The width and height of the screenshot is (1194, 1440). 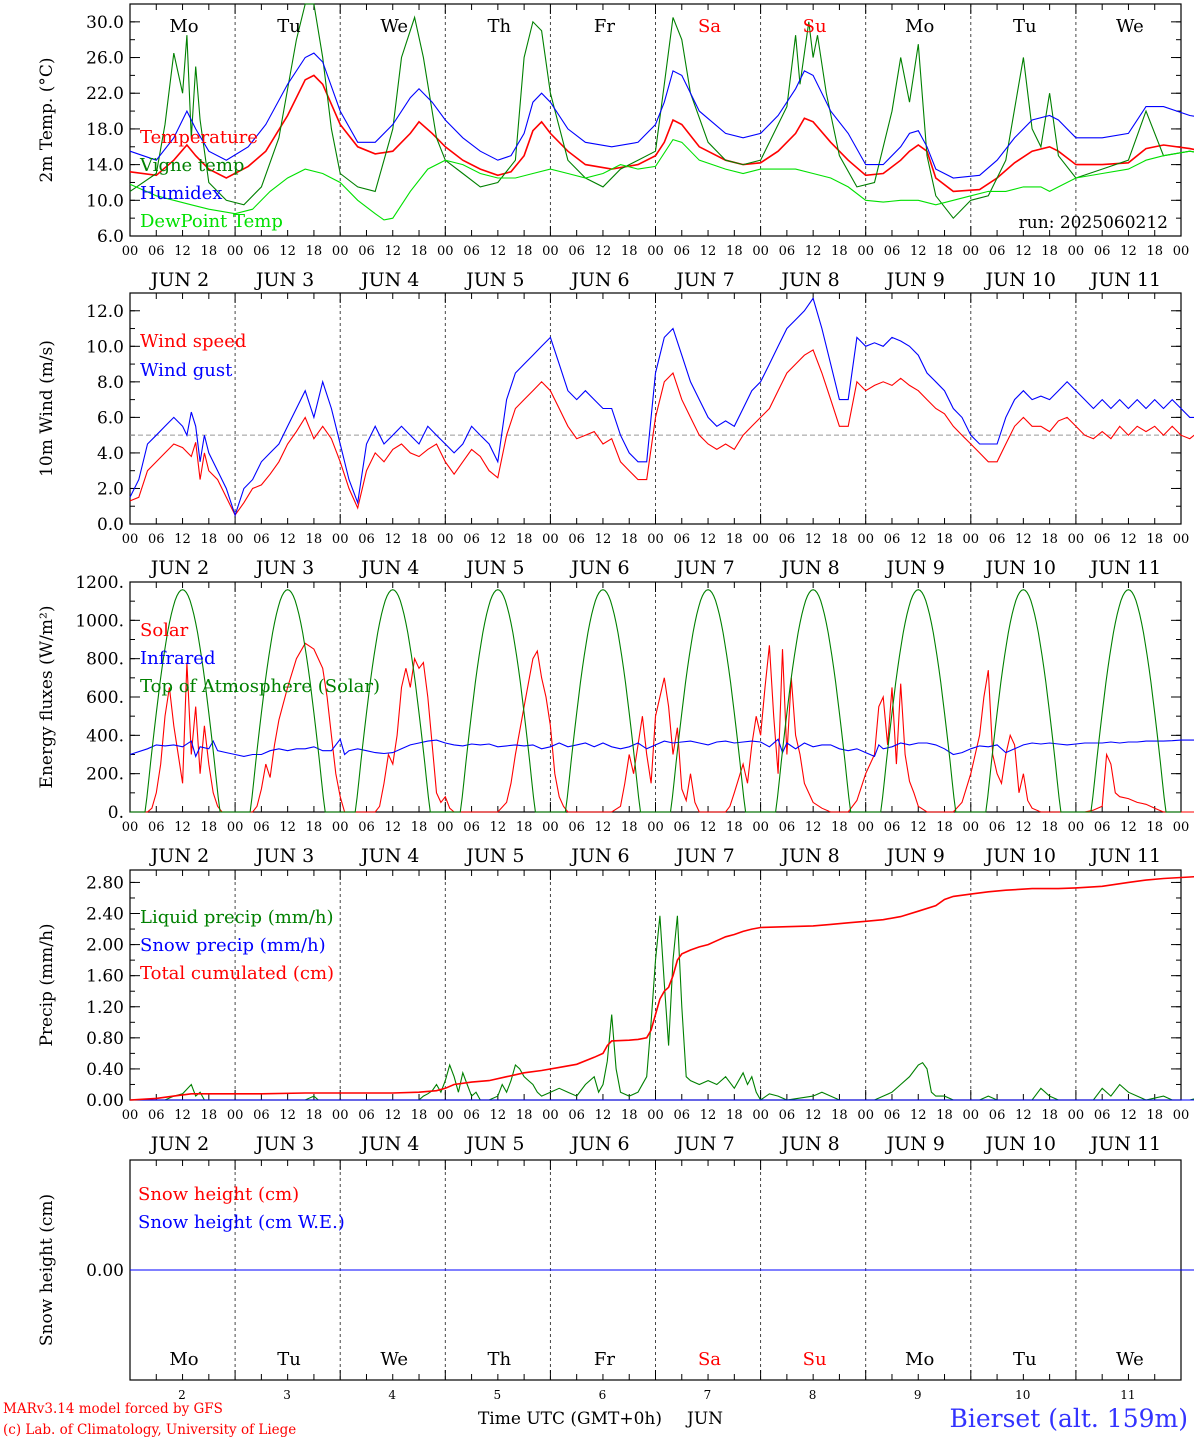 I want to click on series-humidex, so click(x=661, y=115).